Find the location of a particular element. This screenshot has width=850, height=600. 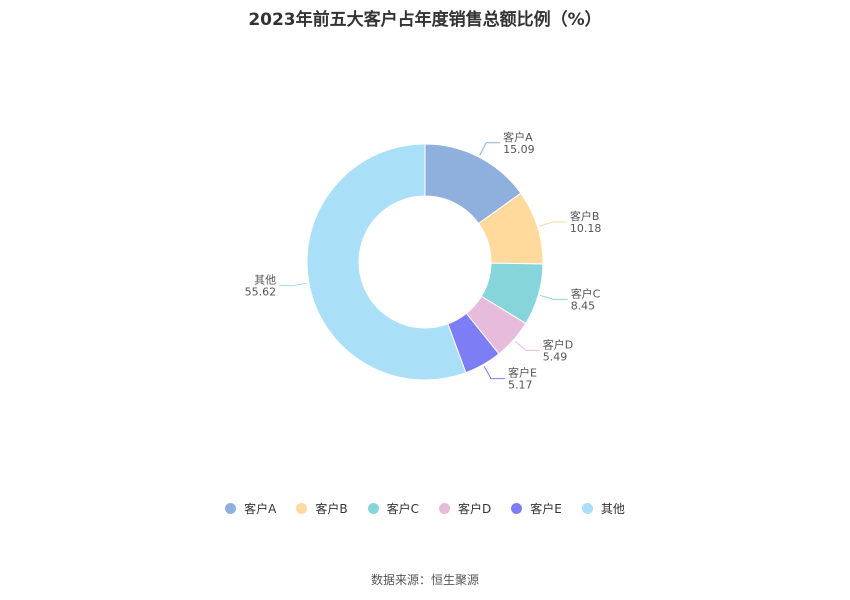

slice-value-other: 55.62 is located at coordinates (261, 292).